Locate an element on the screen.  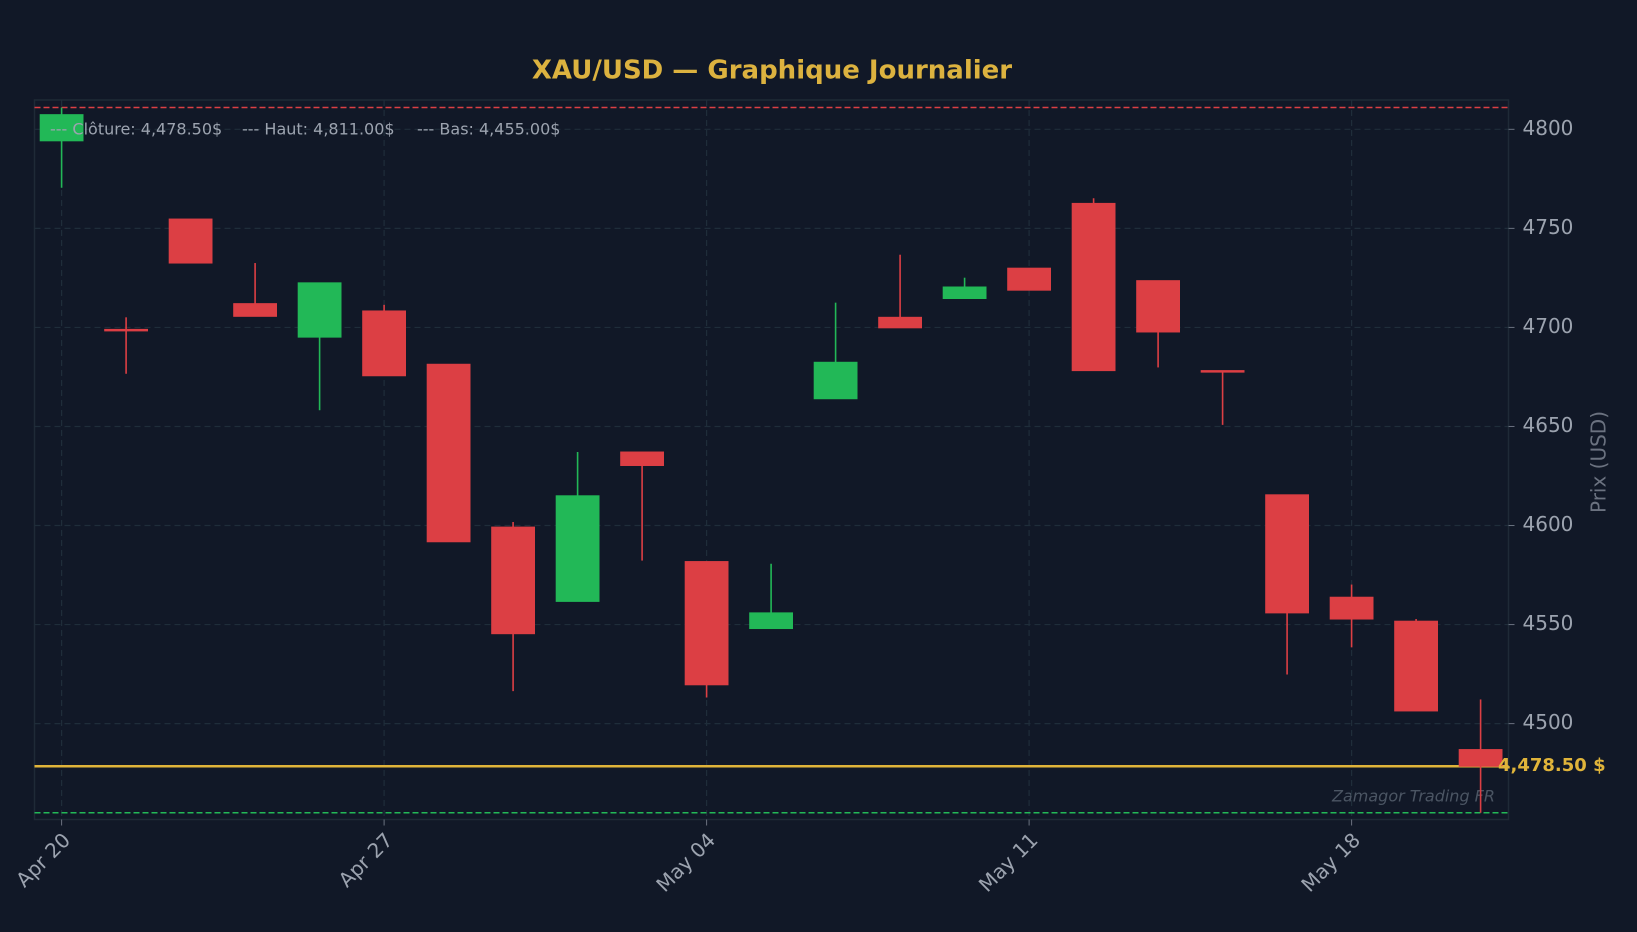
price-label: 4,478.50 $ is located at coordinates (1552, 765).